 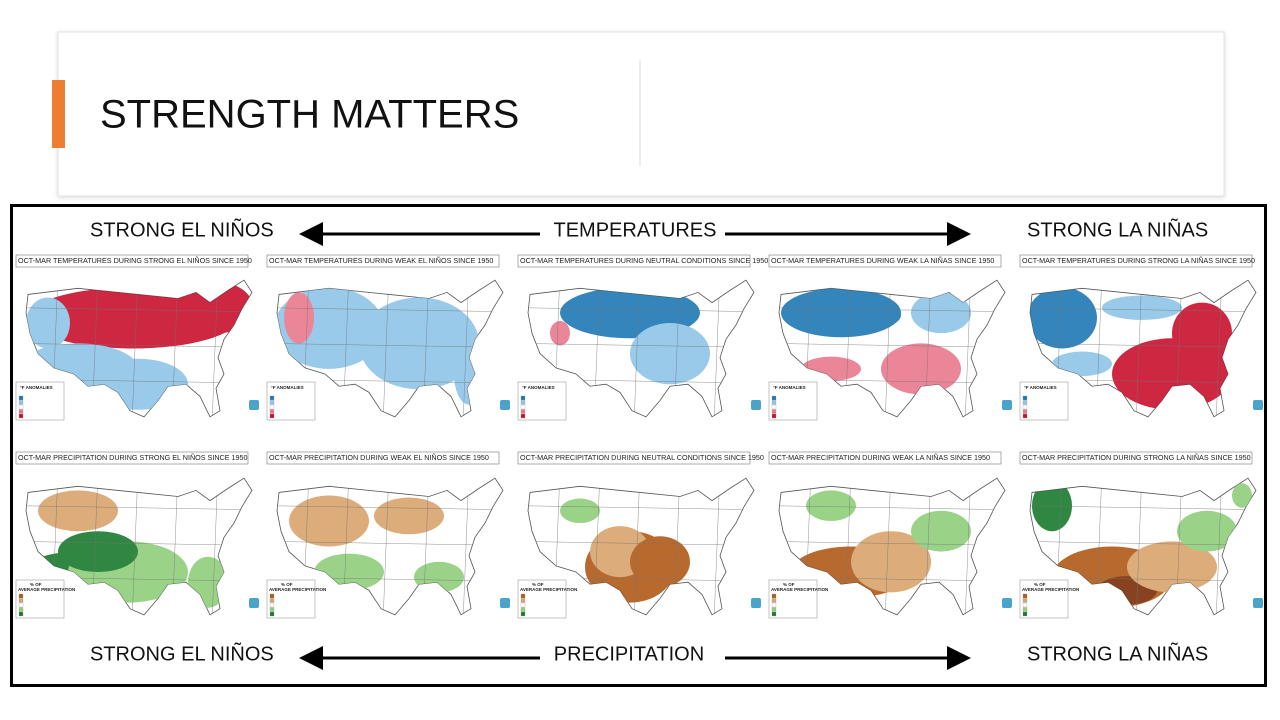 What do you see at coordinates (309, 115) in the screenshot?
I see `slide-title: STRENGTH MATTERS` at bounding box center [309, 115].